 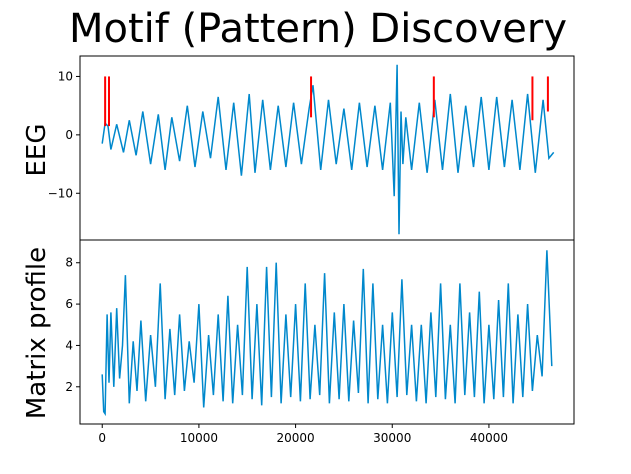 I want to click on y-tick-label: 6, so click(x=69, y=304).